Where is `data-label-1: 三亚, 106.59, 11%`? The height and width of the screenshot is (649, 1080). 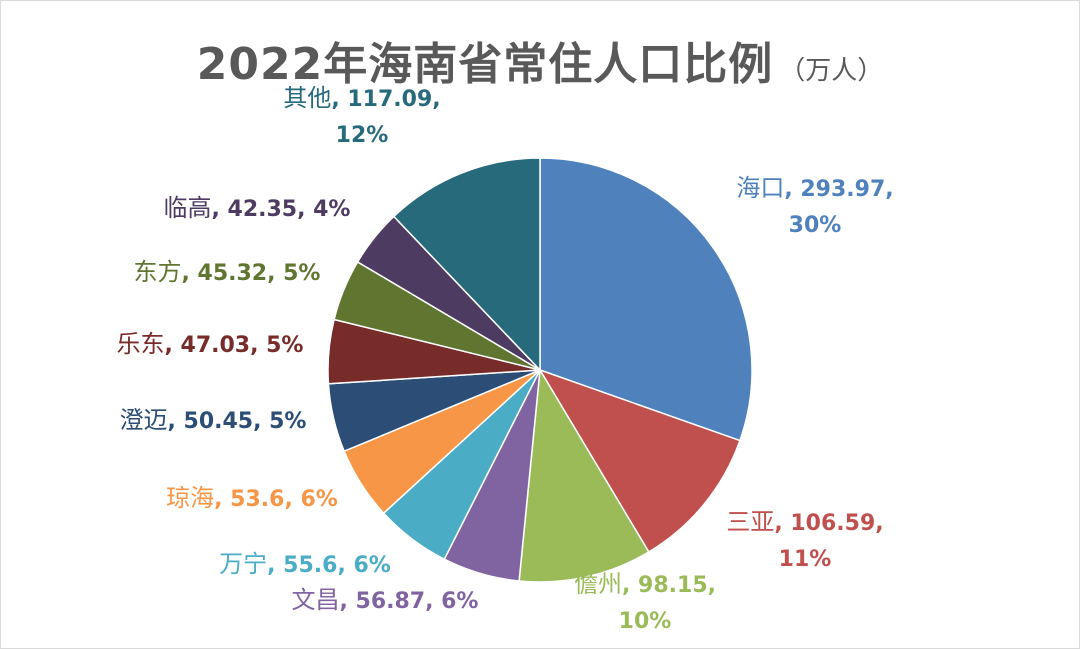 data-label-1: 三亚, 106.59, 11% is located at coordinates (804, 540).